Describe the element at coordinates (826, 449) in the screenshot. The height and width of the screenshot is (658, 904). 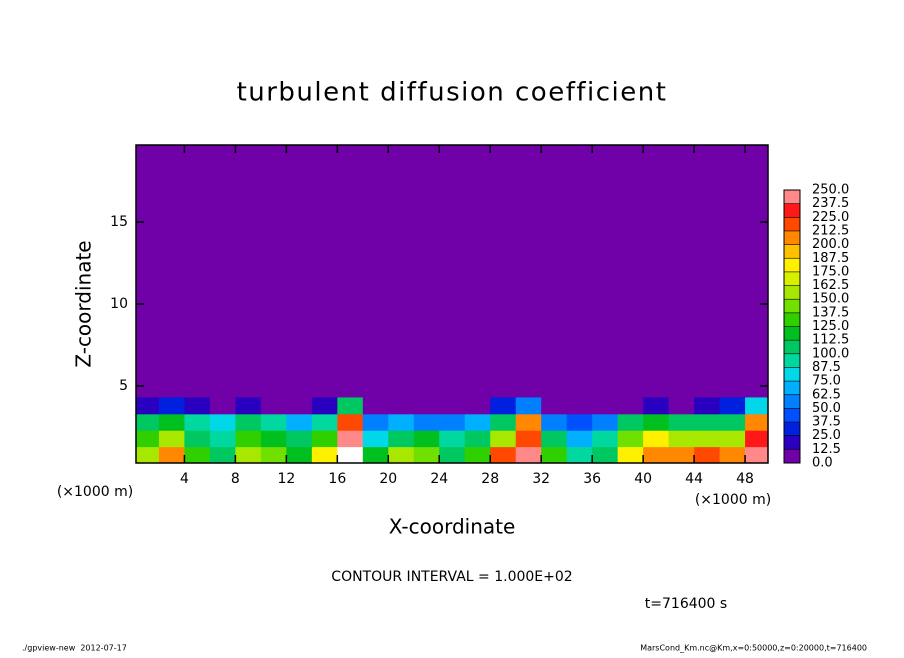
I see `colorbar-label: 12.5` at that location.